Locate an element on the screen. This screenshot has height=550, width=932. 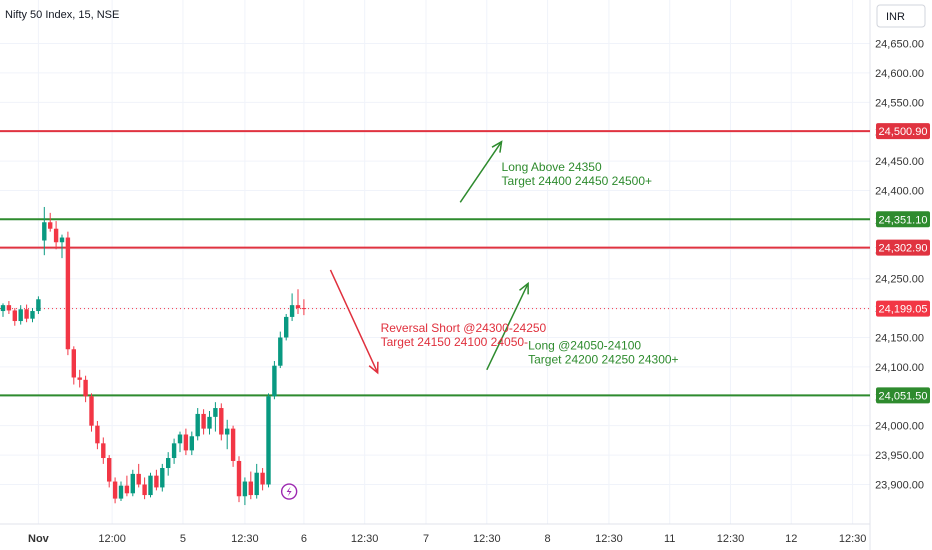
annotation-line: Target 24150 24100 24050- is located at coordinates (454, 342).